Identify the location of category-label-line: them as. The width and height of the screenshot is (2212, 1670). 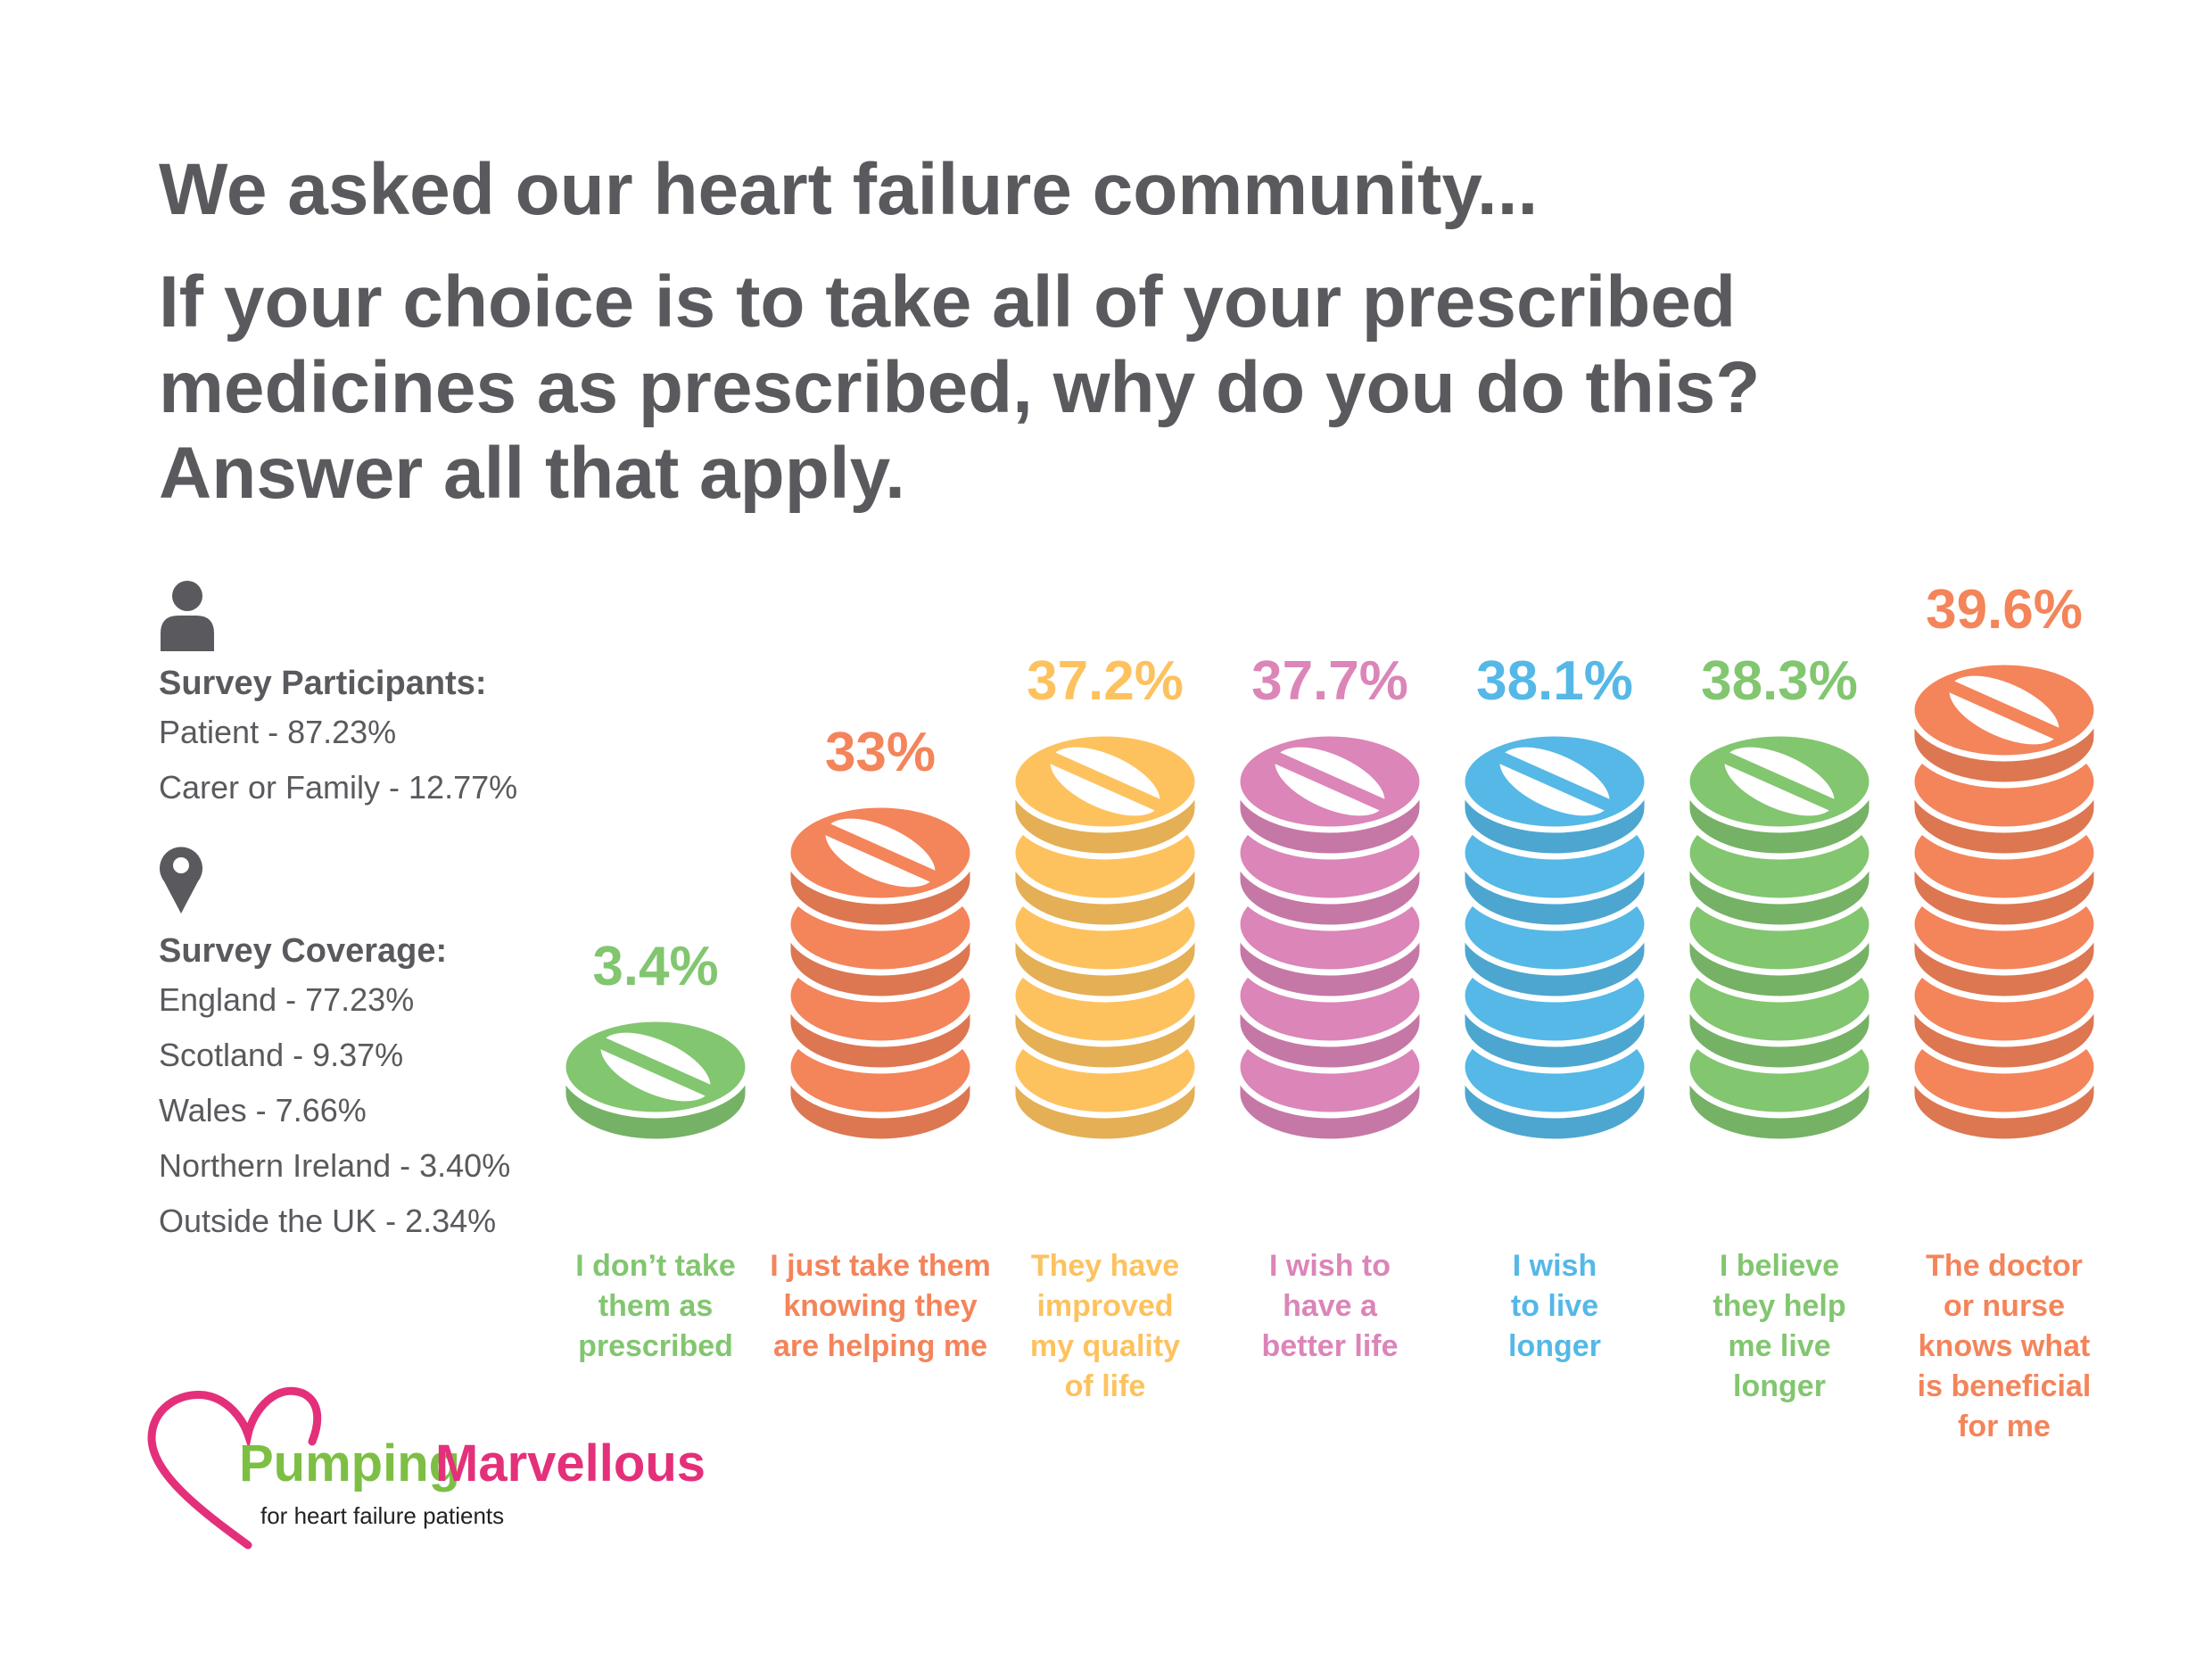
(656, 1306).